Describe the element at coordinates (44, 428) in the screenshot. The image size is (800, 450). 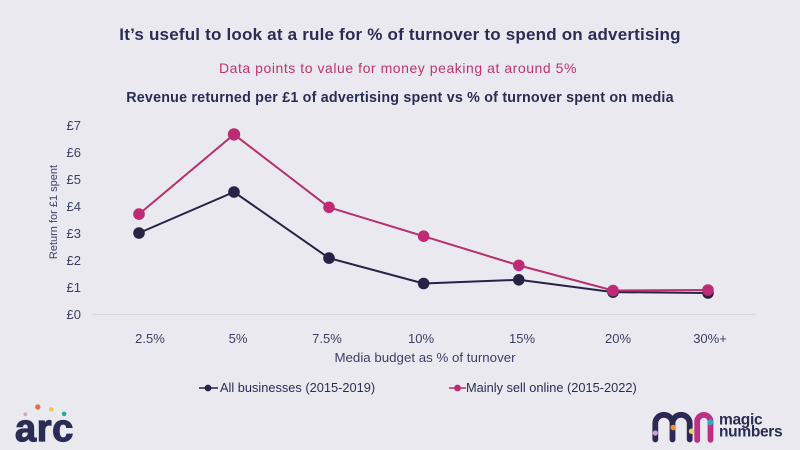
I see `svg-text: arc` at that location.